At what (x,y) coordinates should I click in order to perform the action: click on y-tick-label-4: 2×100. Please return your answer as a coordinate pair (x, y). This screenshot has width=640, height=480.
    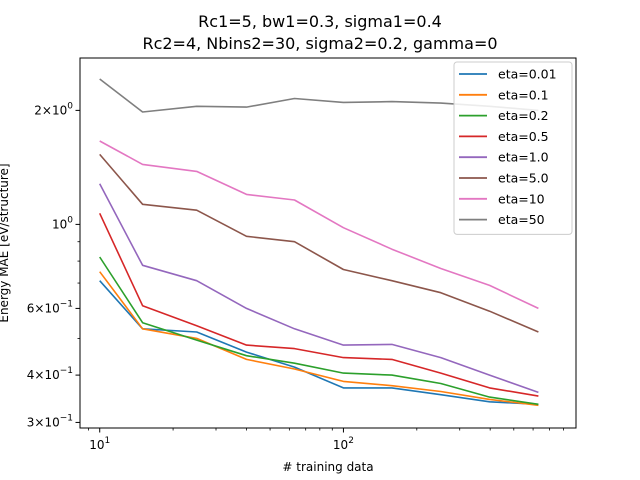
    Looking at the image, I should click on (53, 109).